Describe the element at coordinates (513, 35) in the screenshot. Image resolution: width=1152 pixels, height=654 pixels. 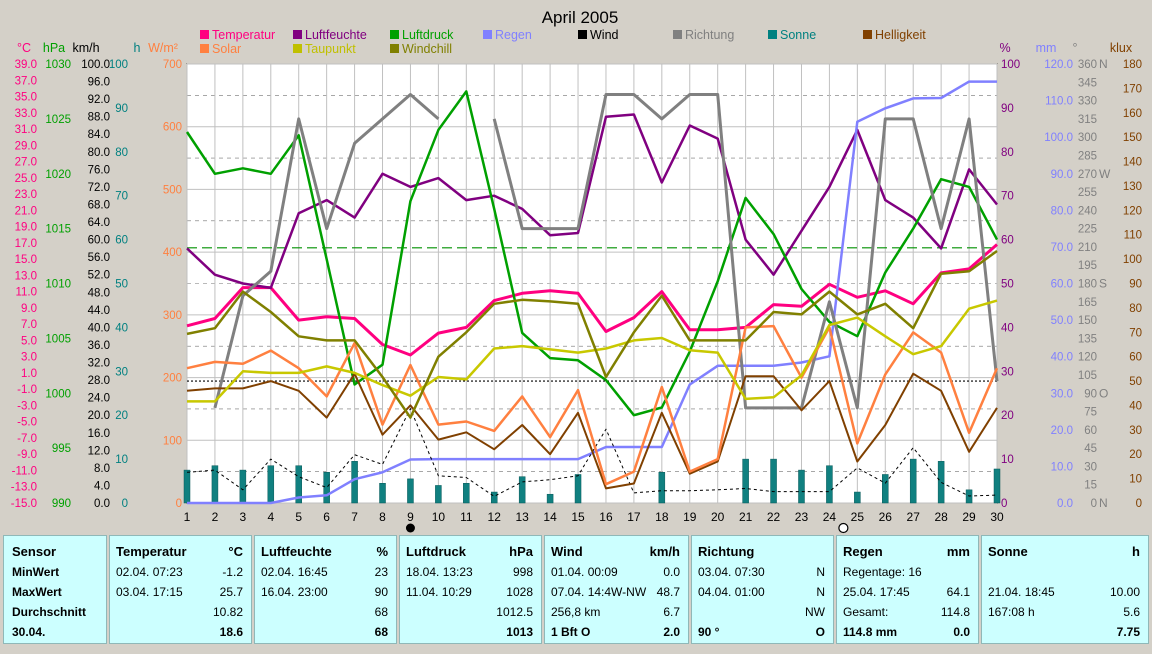
I see `legend-label: Regen` at that location.